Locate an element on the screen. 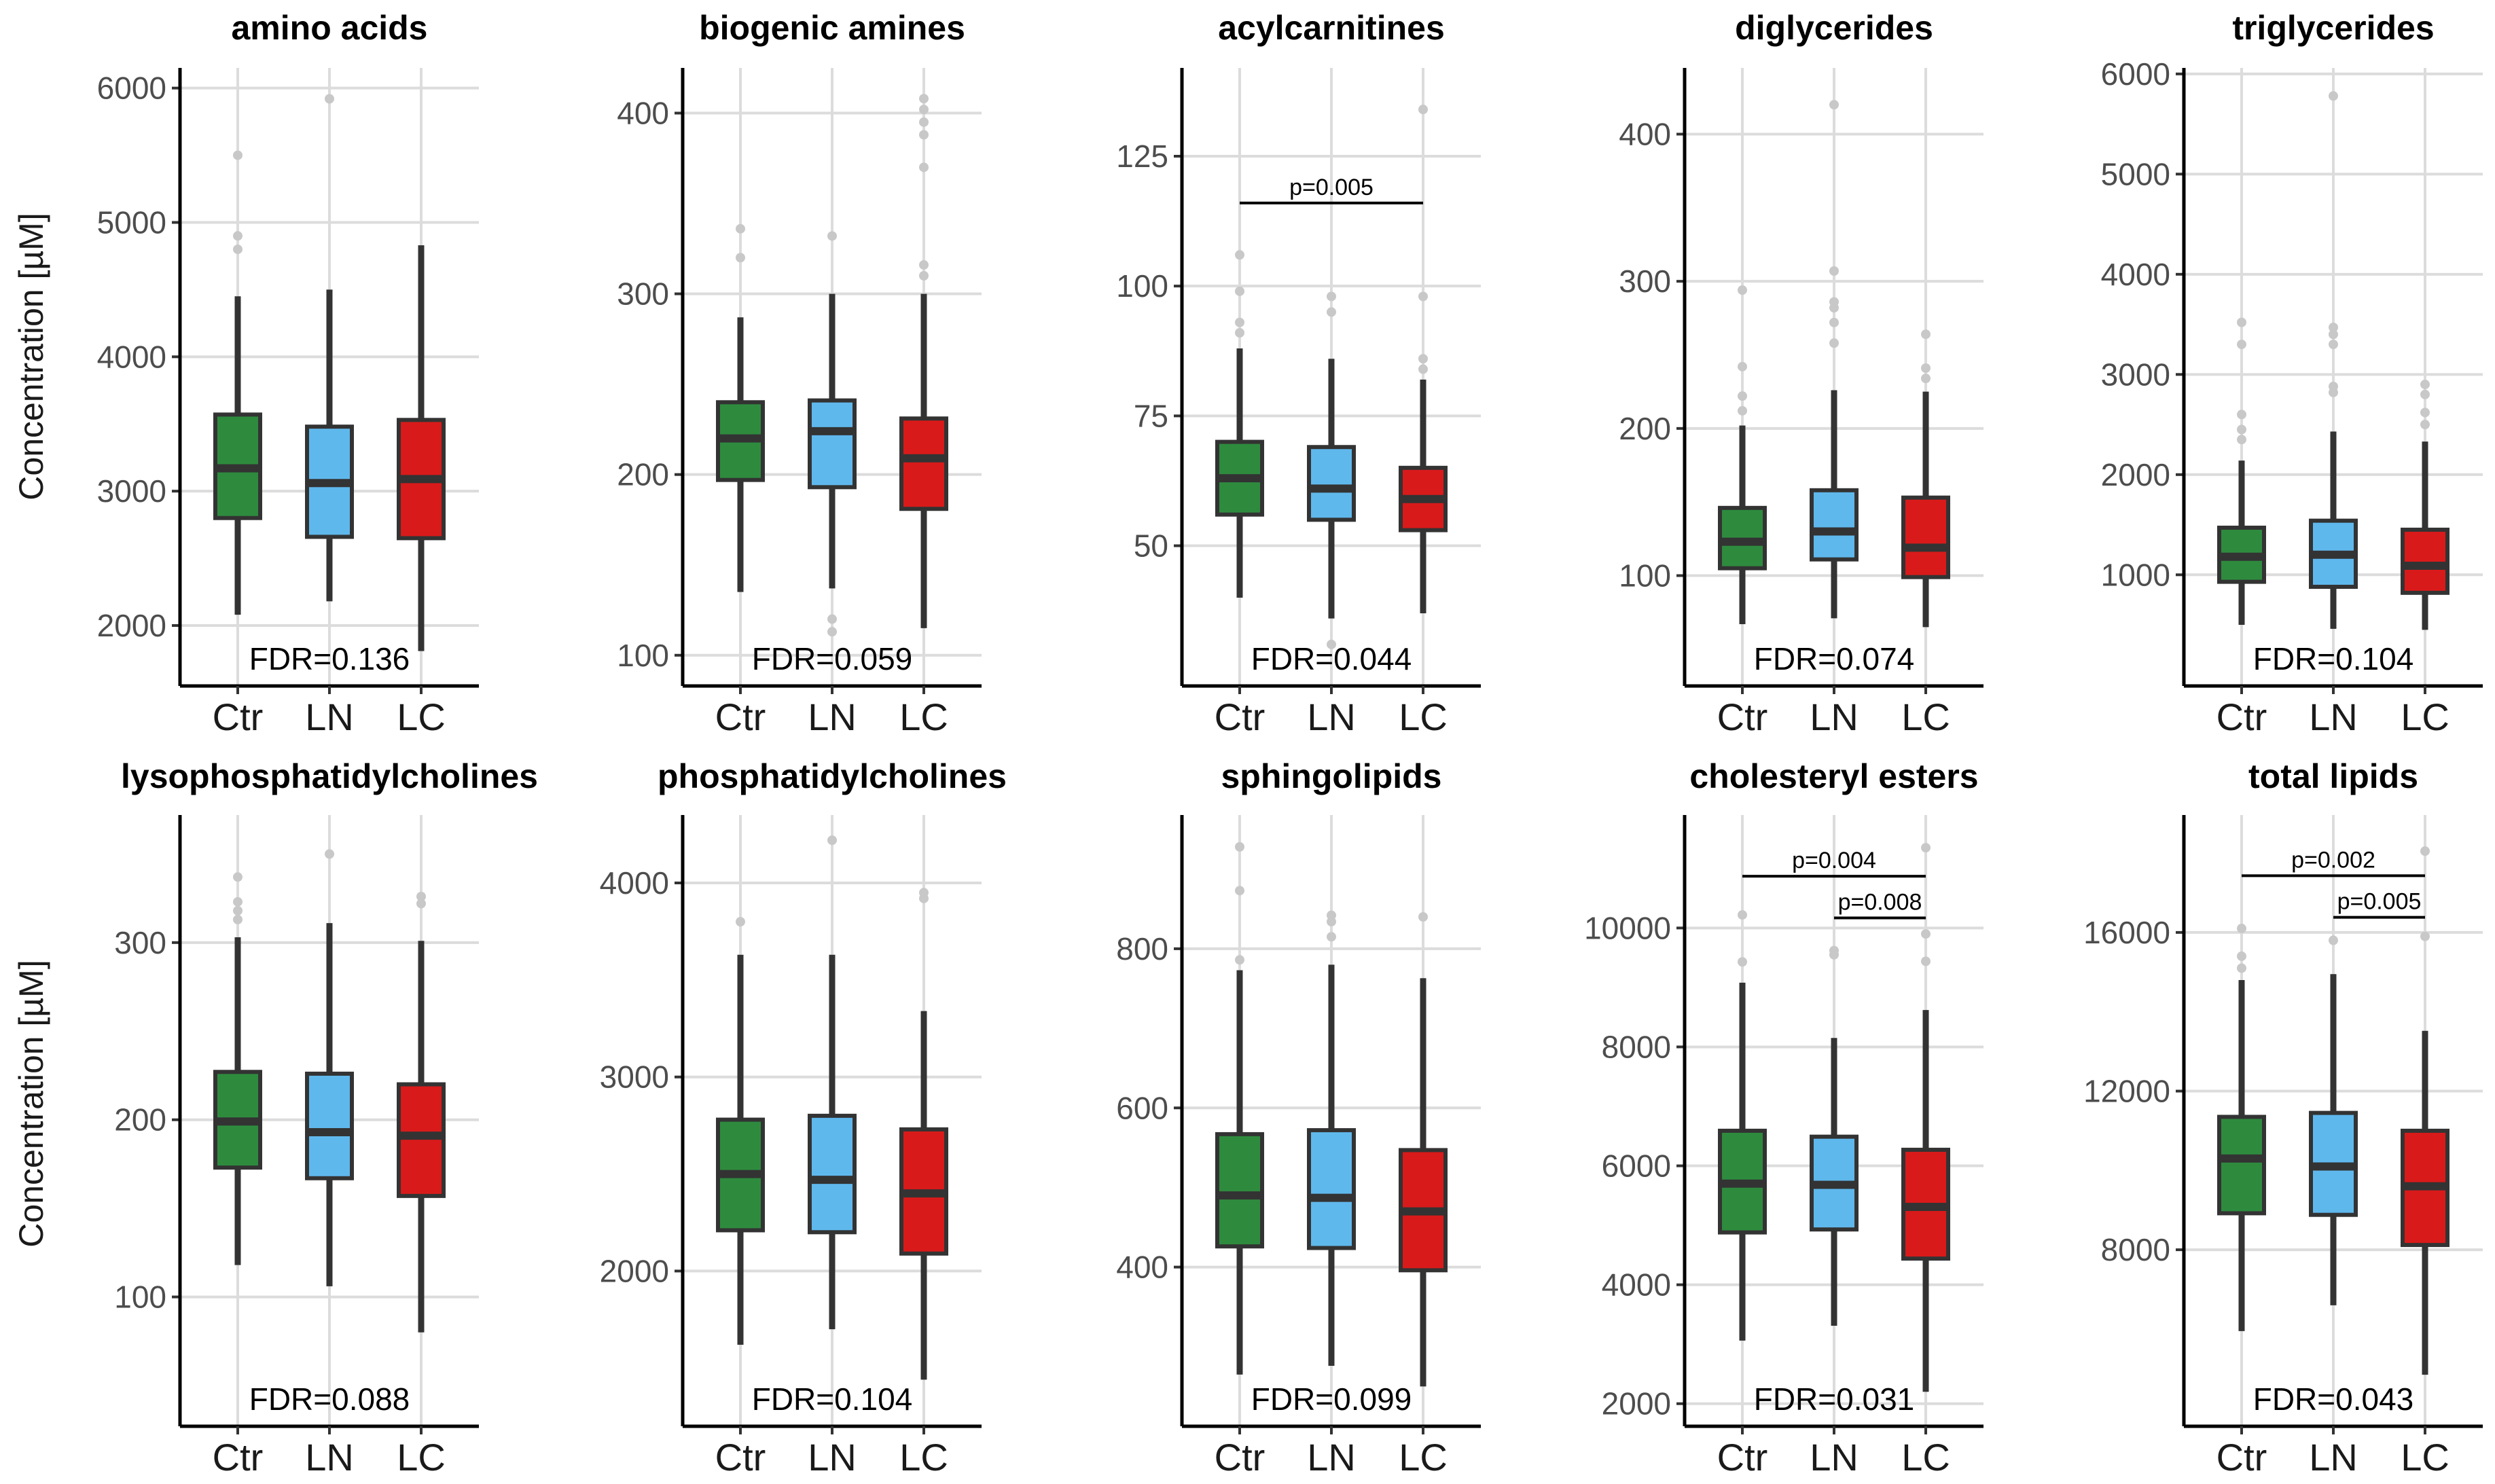  fdr-label: FDR=0.104 is located at coordinates (832, 1399).